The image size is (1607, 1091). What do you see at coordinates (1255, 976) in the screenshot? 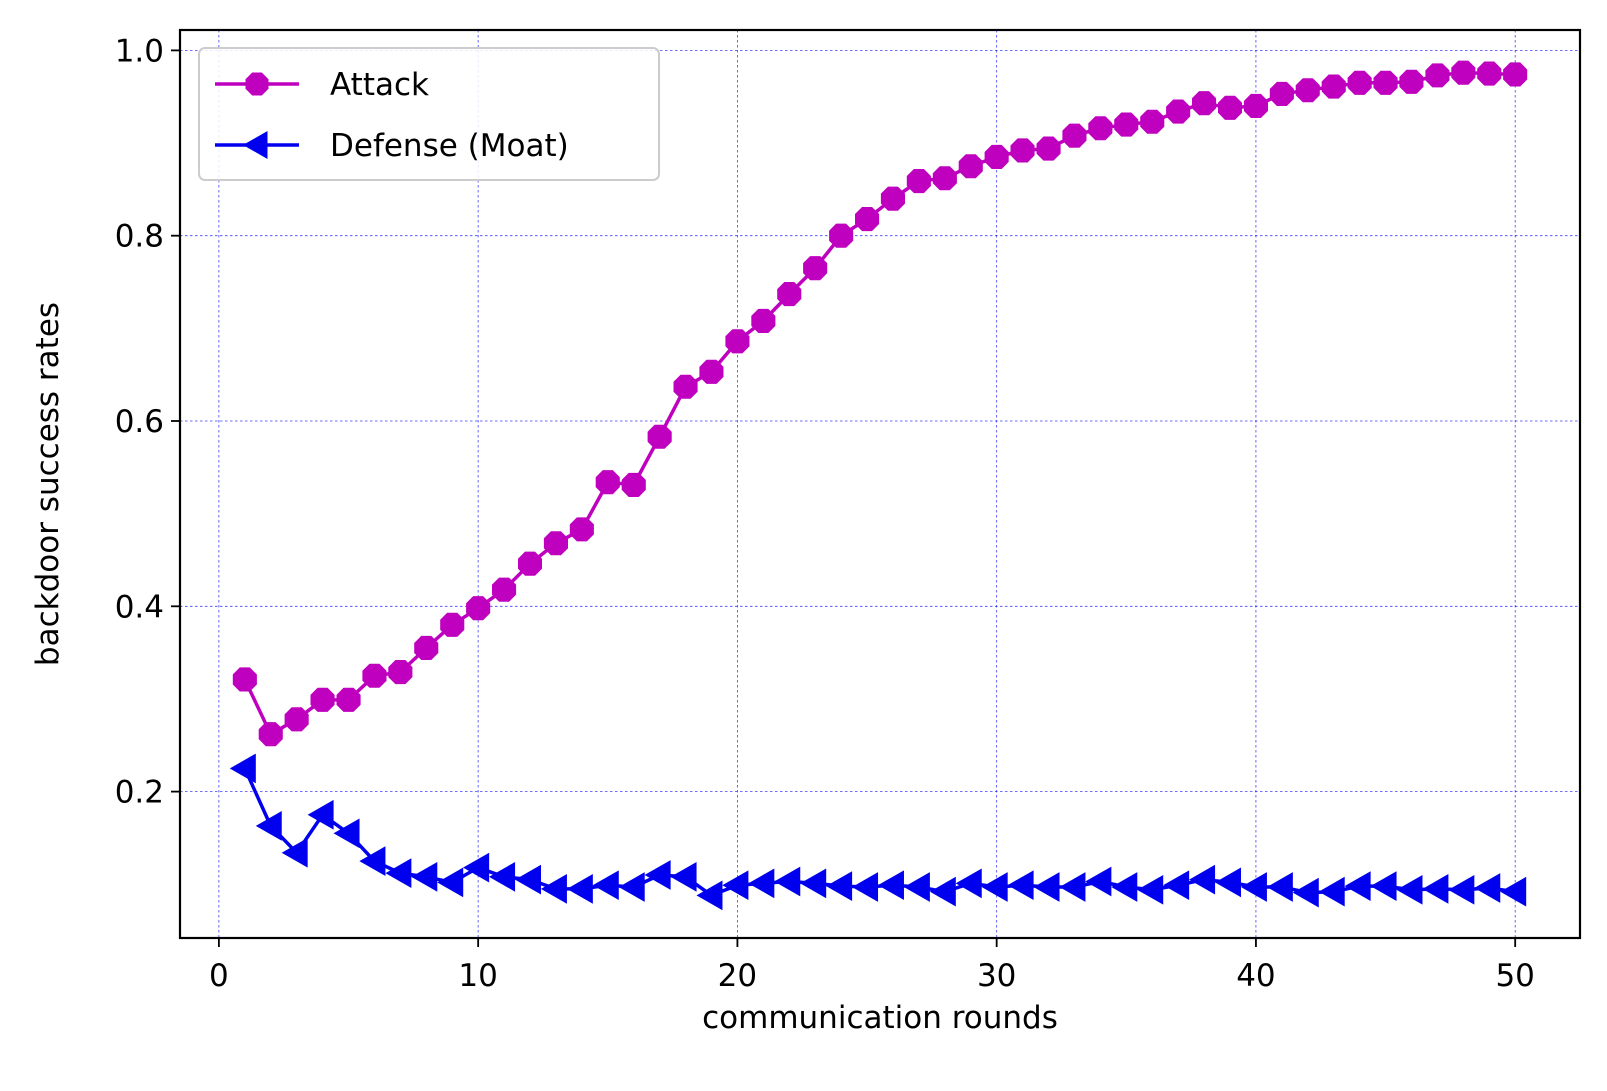
I see `x-tick-label: 40` at bounding box center [1255, 976].